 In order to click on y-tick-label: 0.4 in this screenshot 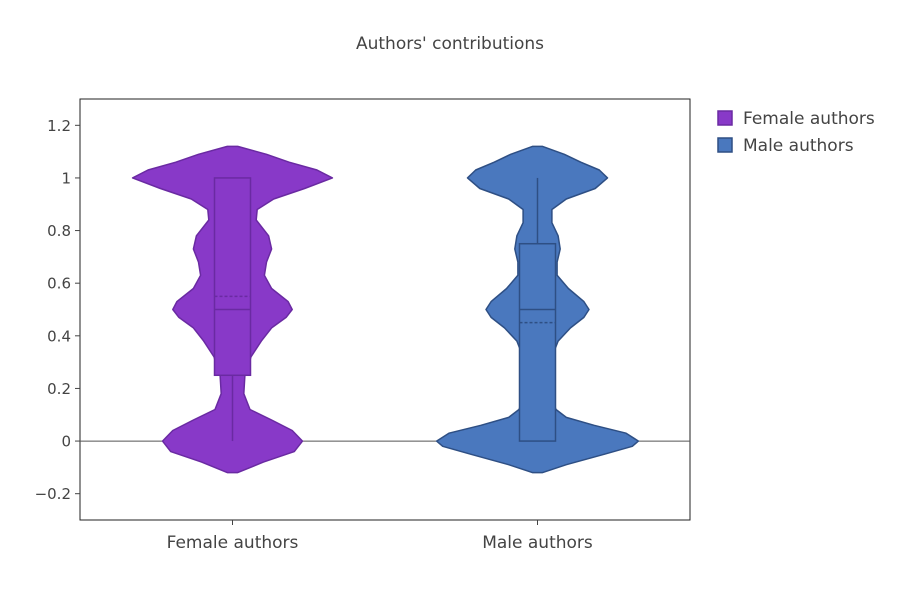, I will do `click(59, 336)`.